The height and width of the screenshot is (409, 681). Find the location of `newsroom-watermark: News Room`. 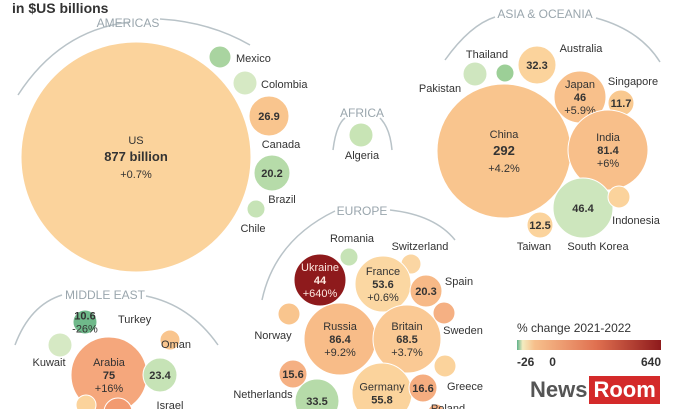

newsroom-watermark: News Room is located at coordinates (595, 390).